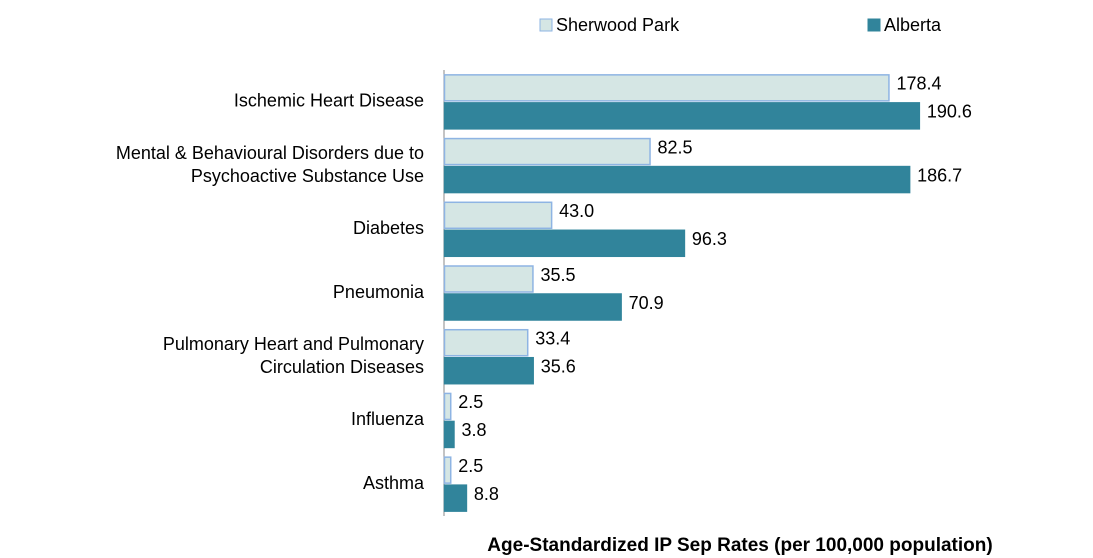  I want to click on y-tick-label: Diabetes, so click(388, 228).